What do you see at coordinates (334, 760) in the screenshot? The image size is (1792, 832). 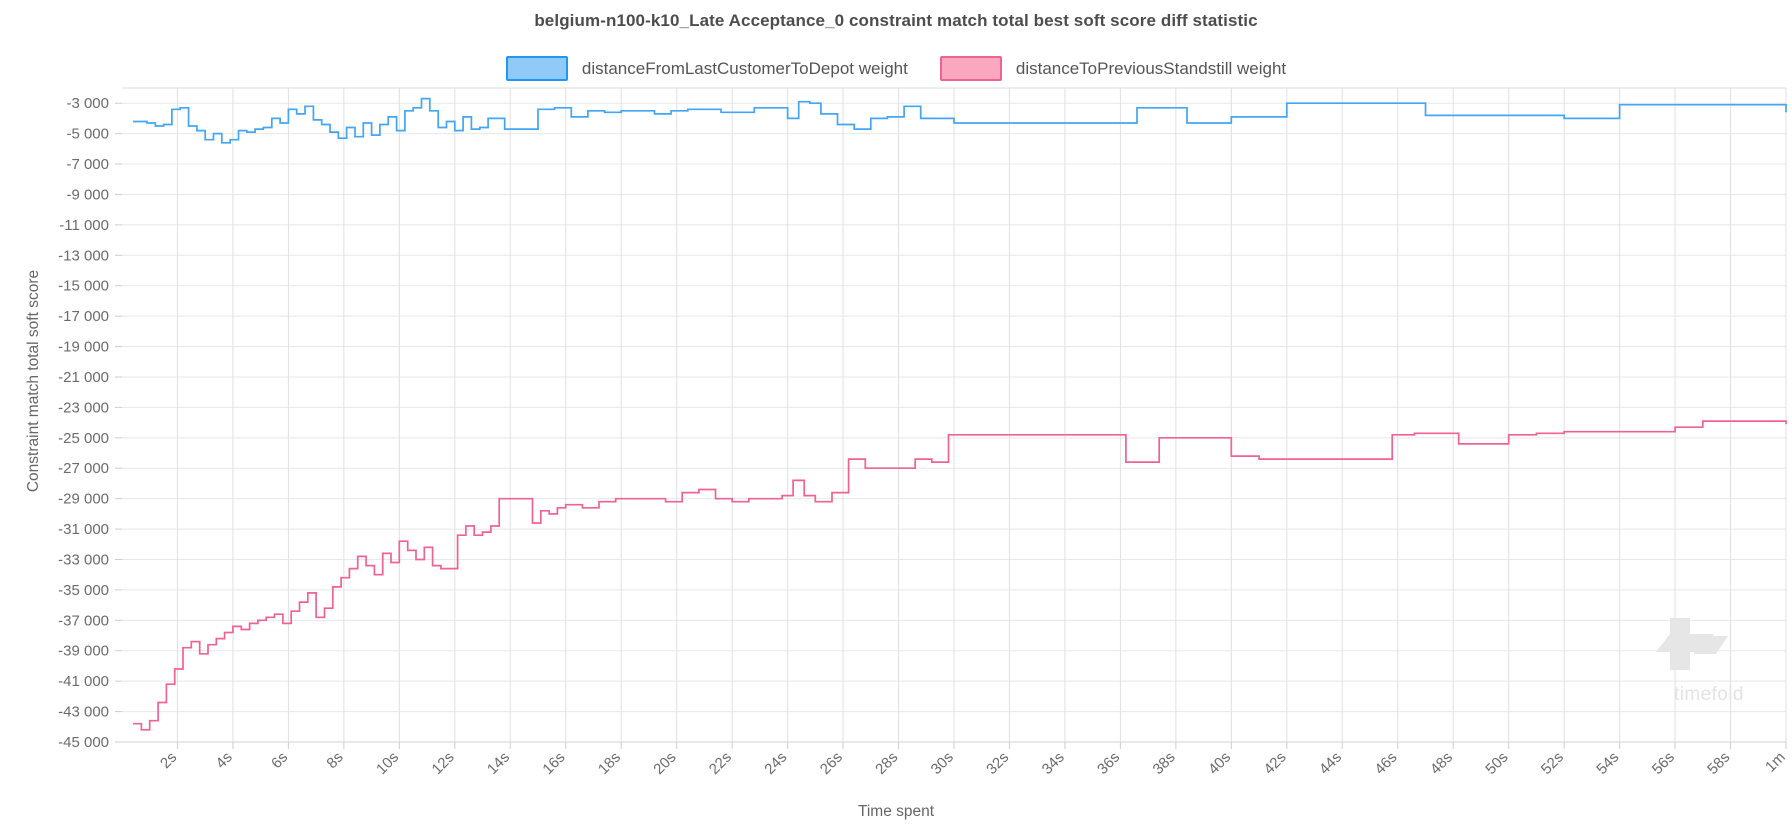 I see `x-tick-label: 8s` at bounding box center [334, 760].